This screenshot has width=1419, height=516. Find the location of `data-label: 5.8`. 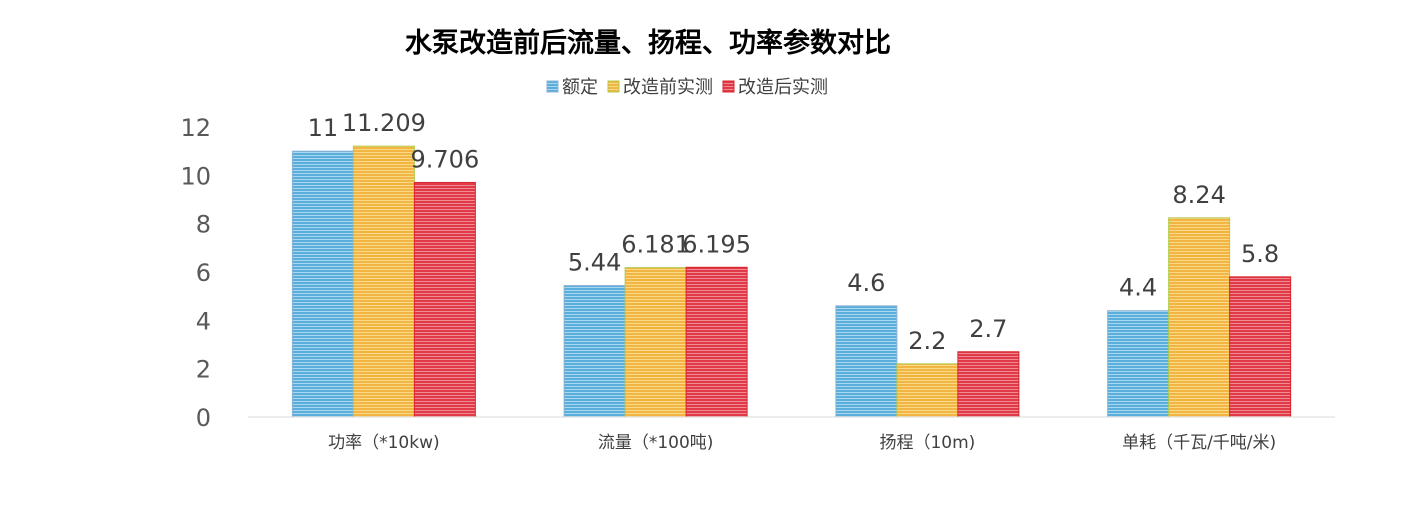

data-label: 5.8 is located at coordinates (1260, 254).